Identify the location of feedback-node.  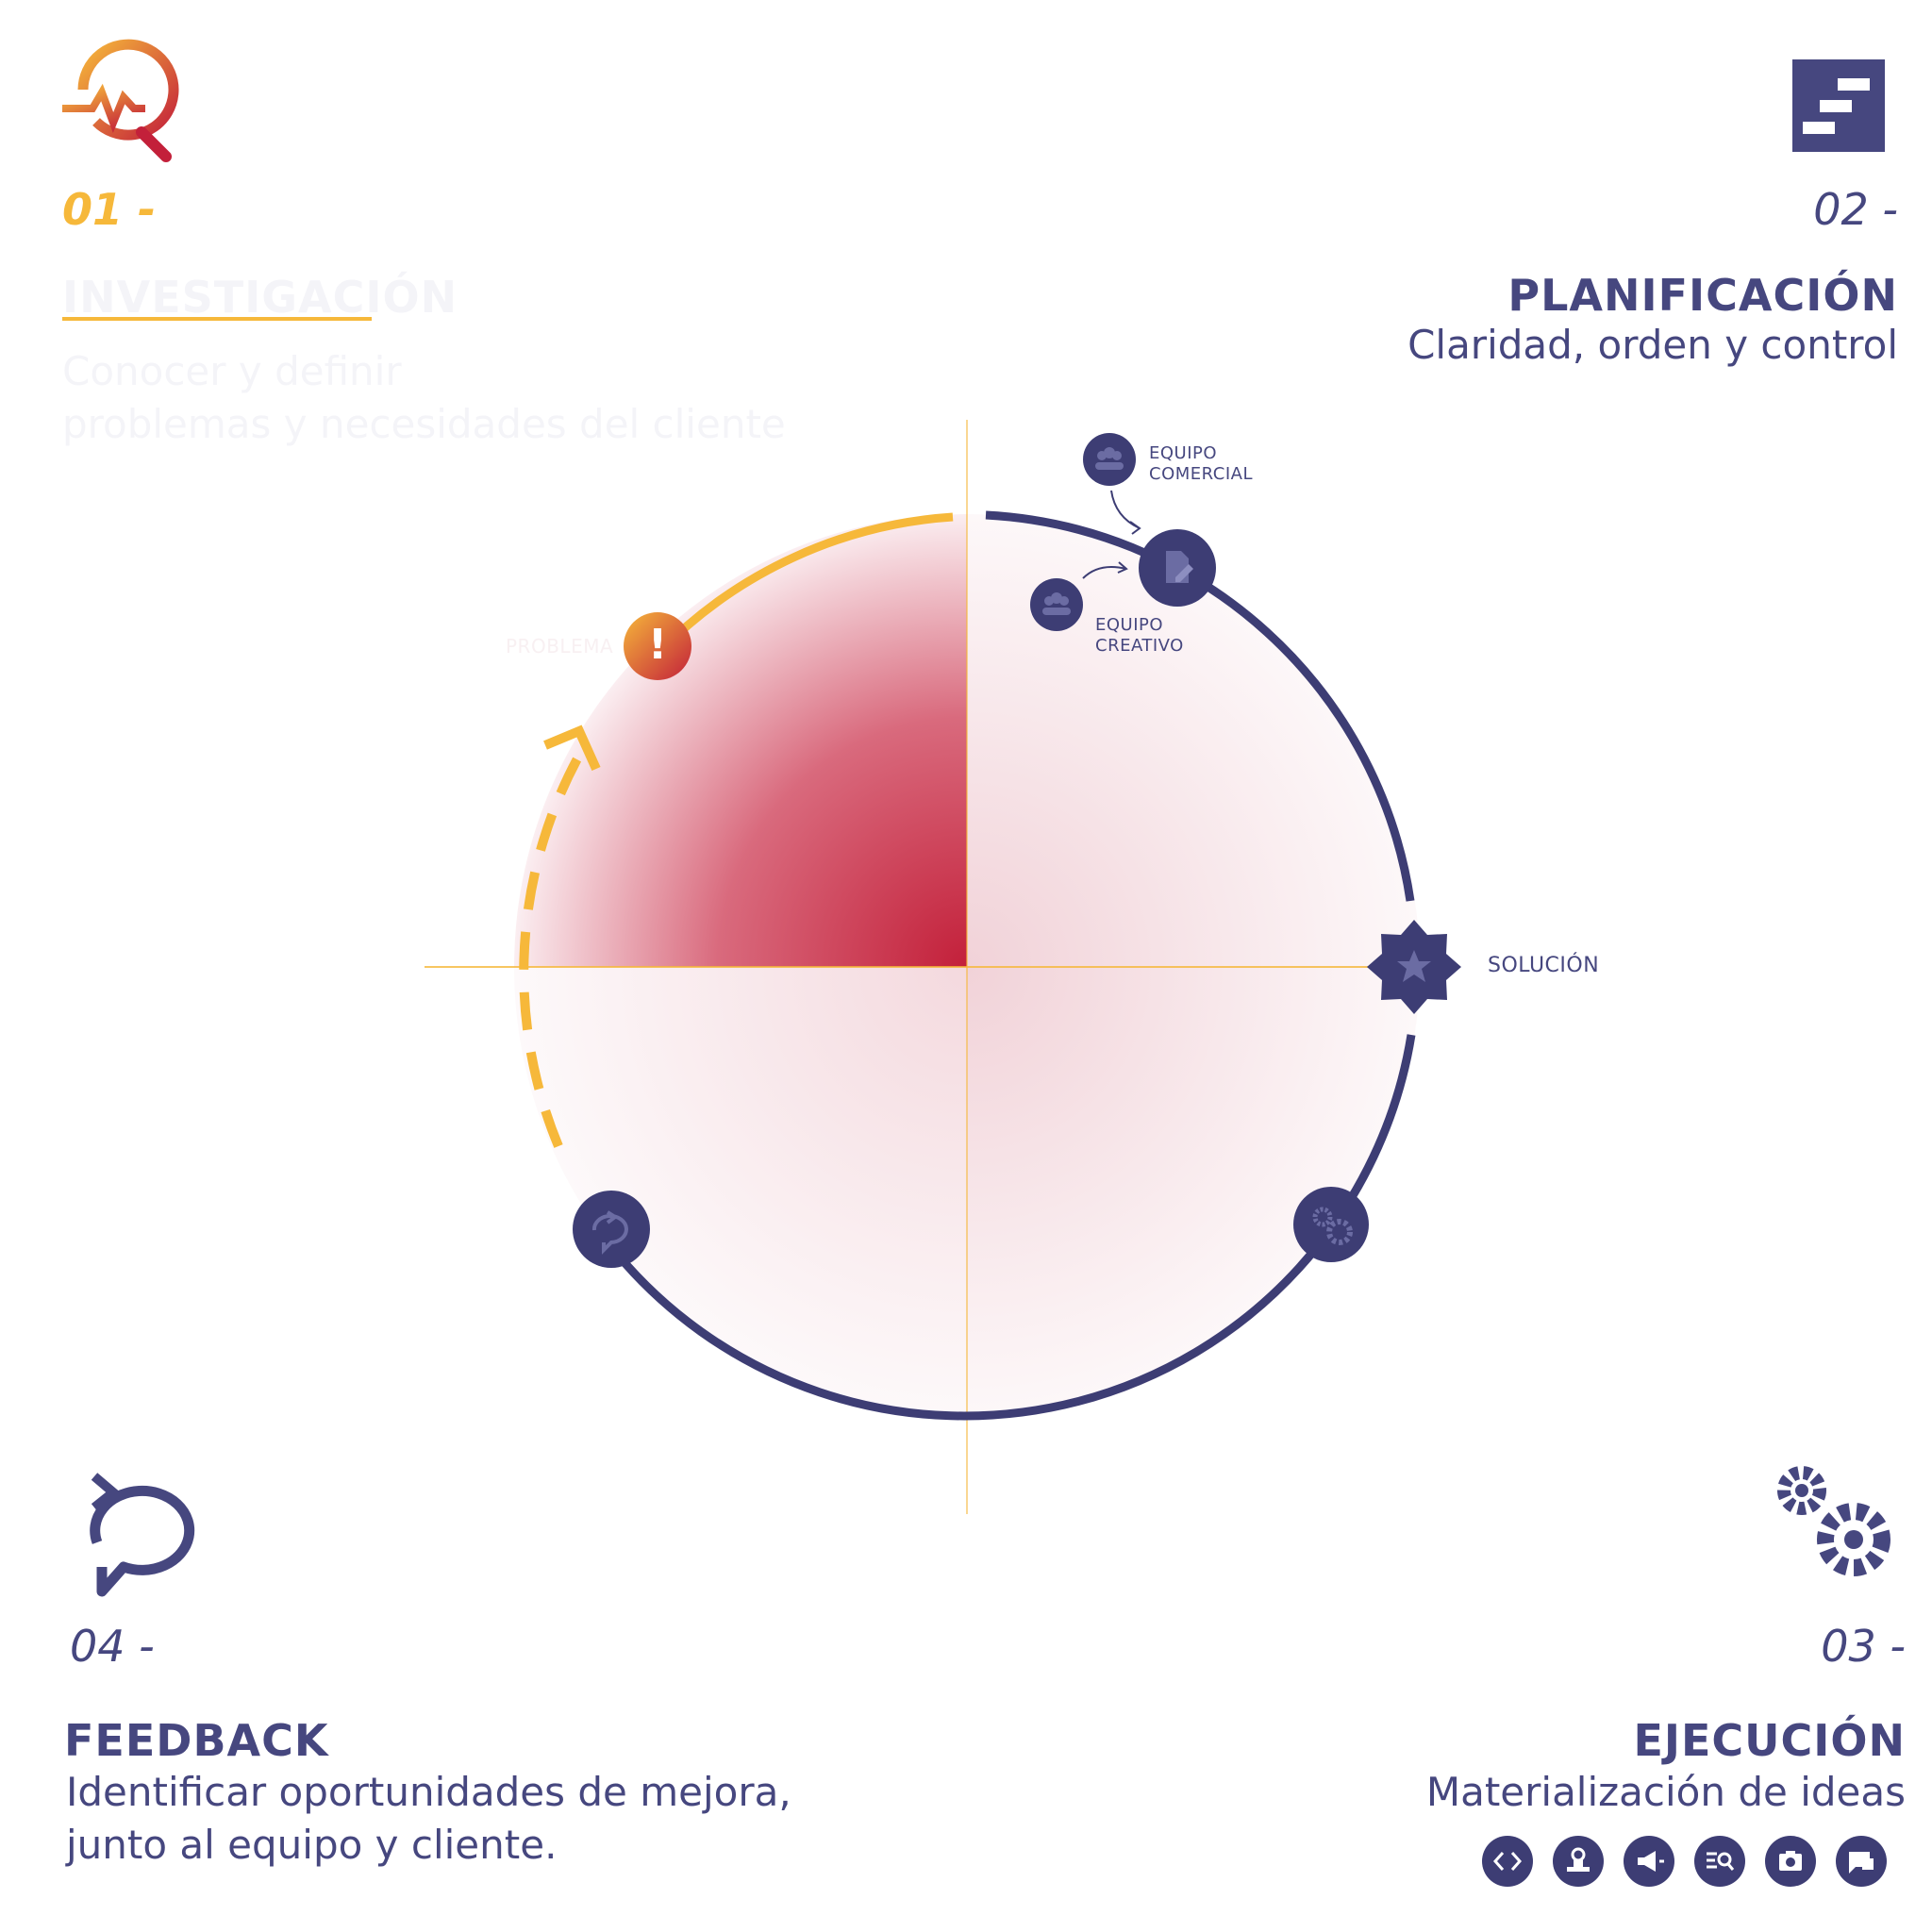
(611, 1229).